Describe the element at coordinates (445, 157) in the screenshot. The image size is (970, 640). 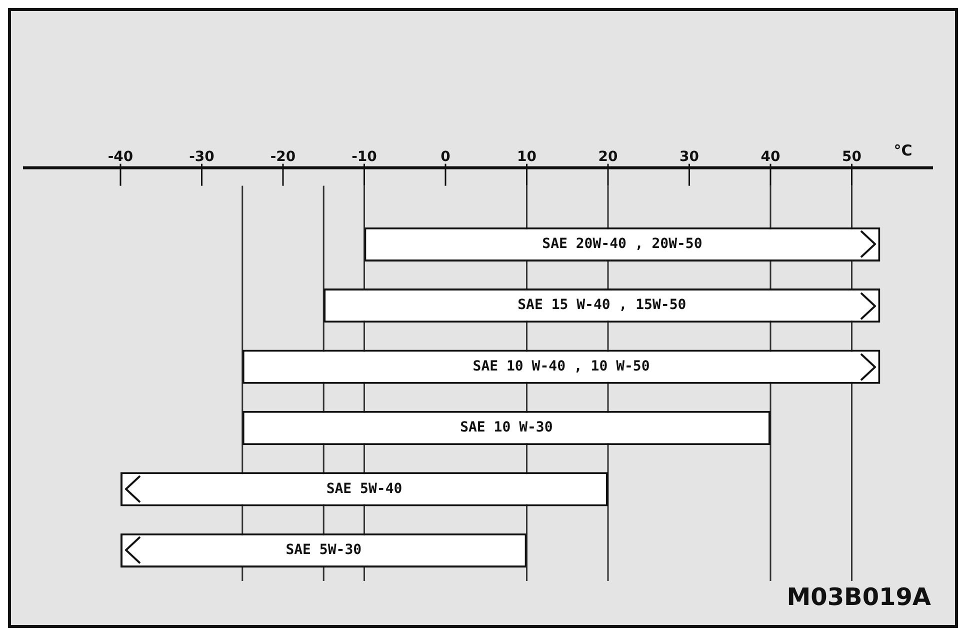
I see `x-tick-label: 0` at that location.